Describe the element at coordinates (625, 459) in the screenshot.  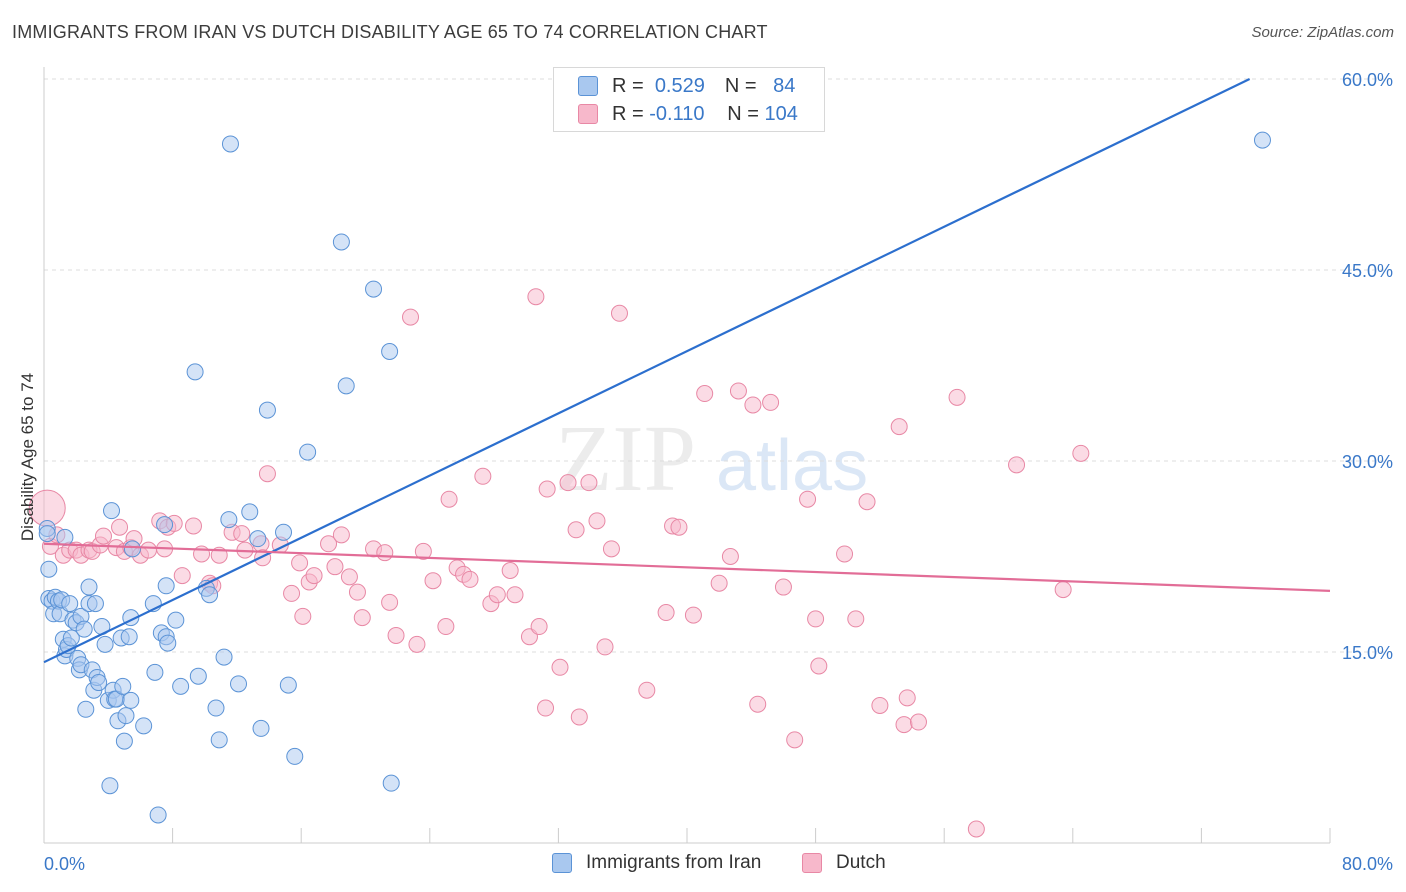
I see `watermark-zip: ZIP` at that location.